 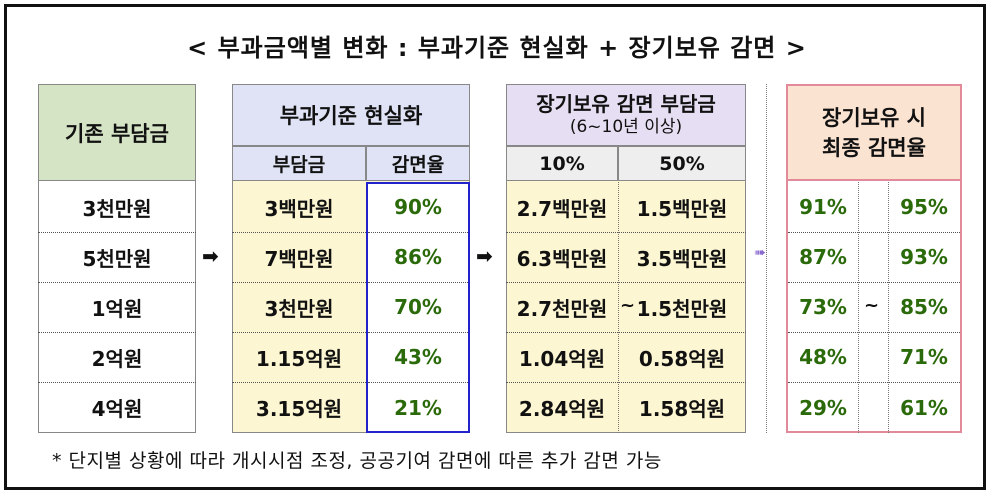 I want to click on realization-sub-rate: 감면율, so click(x=418, y=163).